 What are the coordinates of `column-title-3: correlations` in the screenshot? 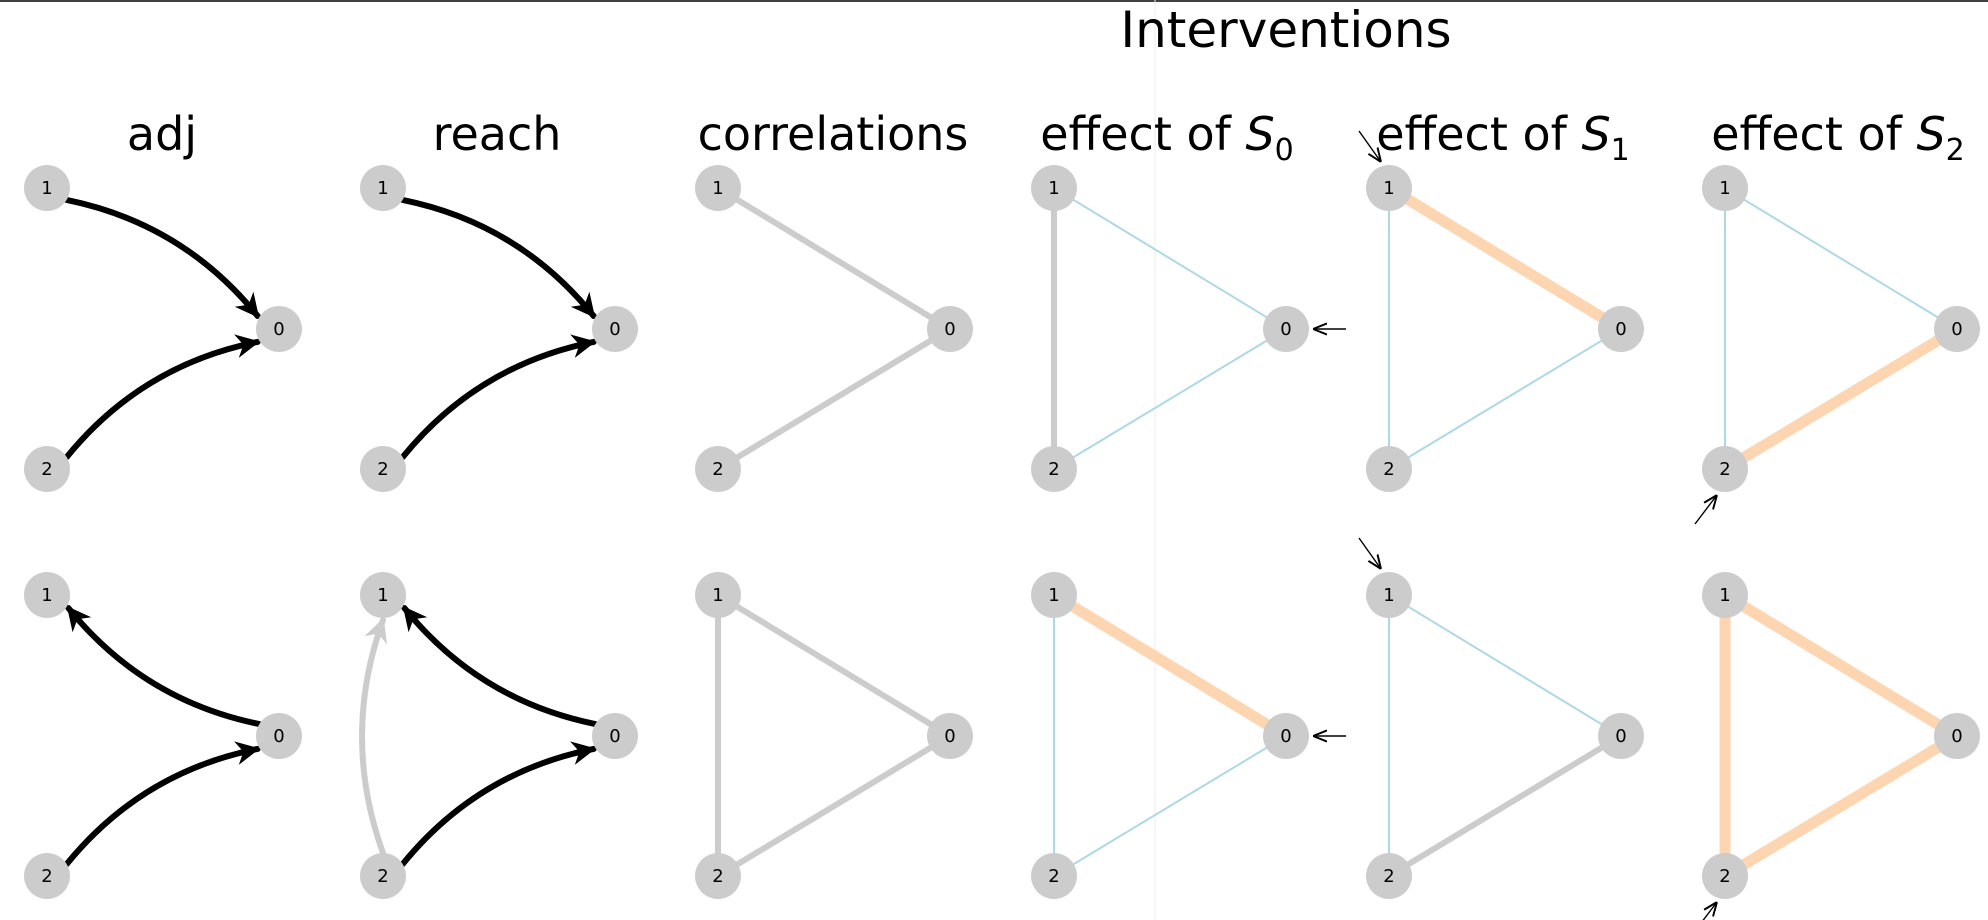 It's located at (833, 134).